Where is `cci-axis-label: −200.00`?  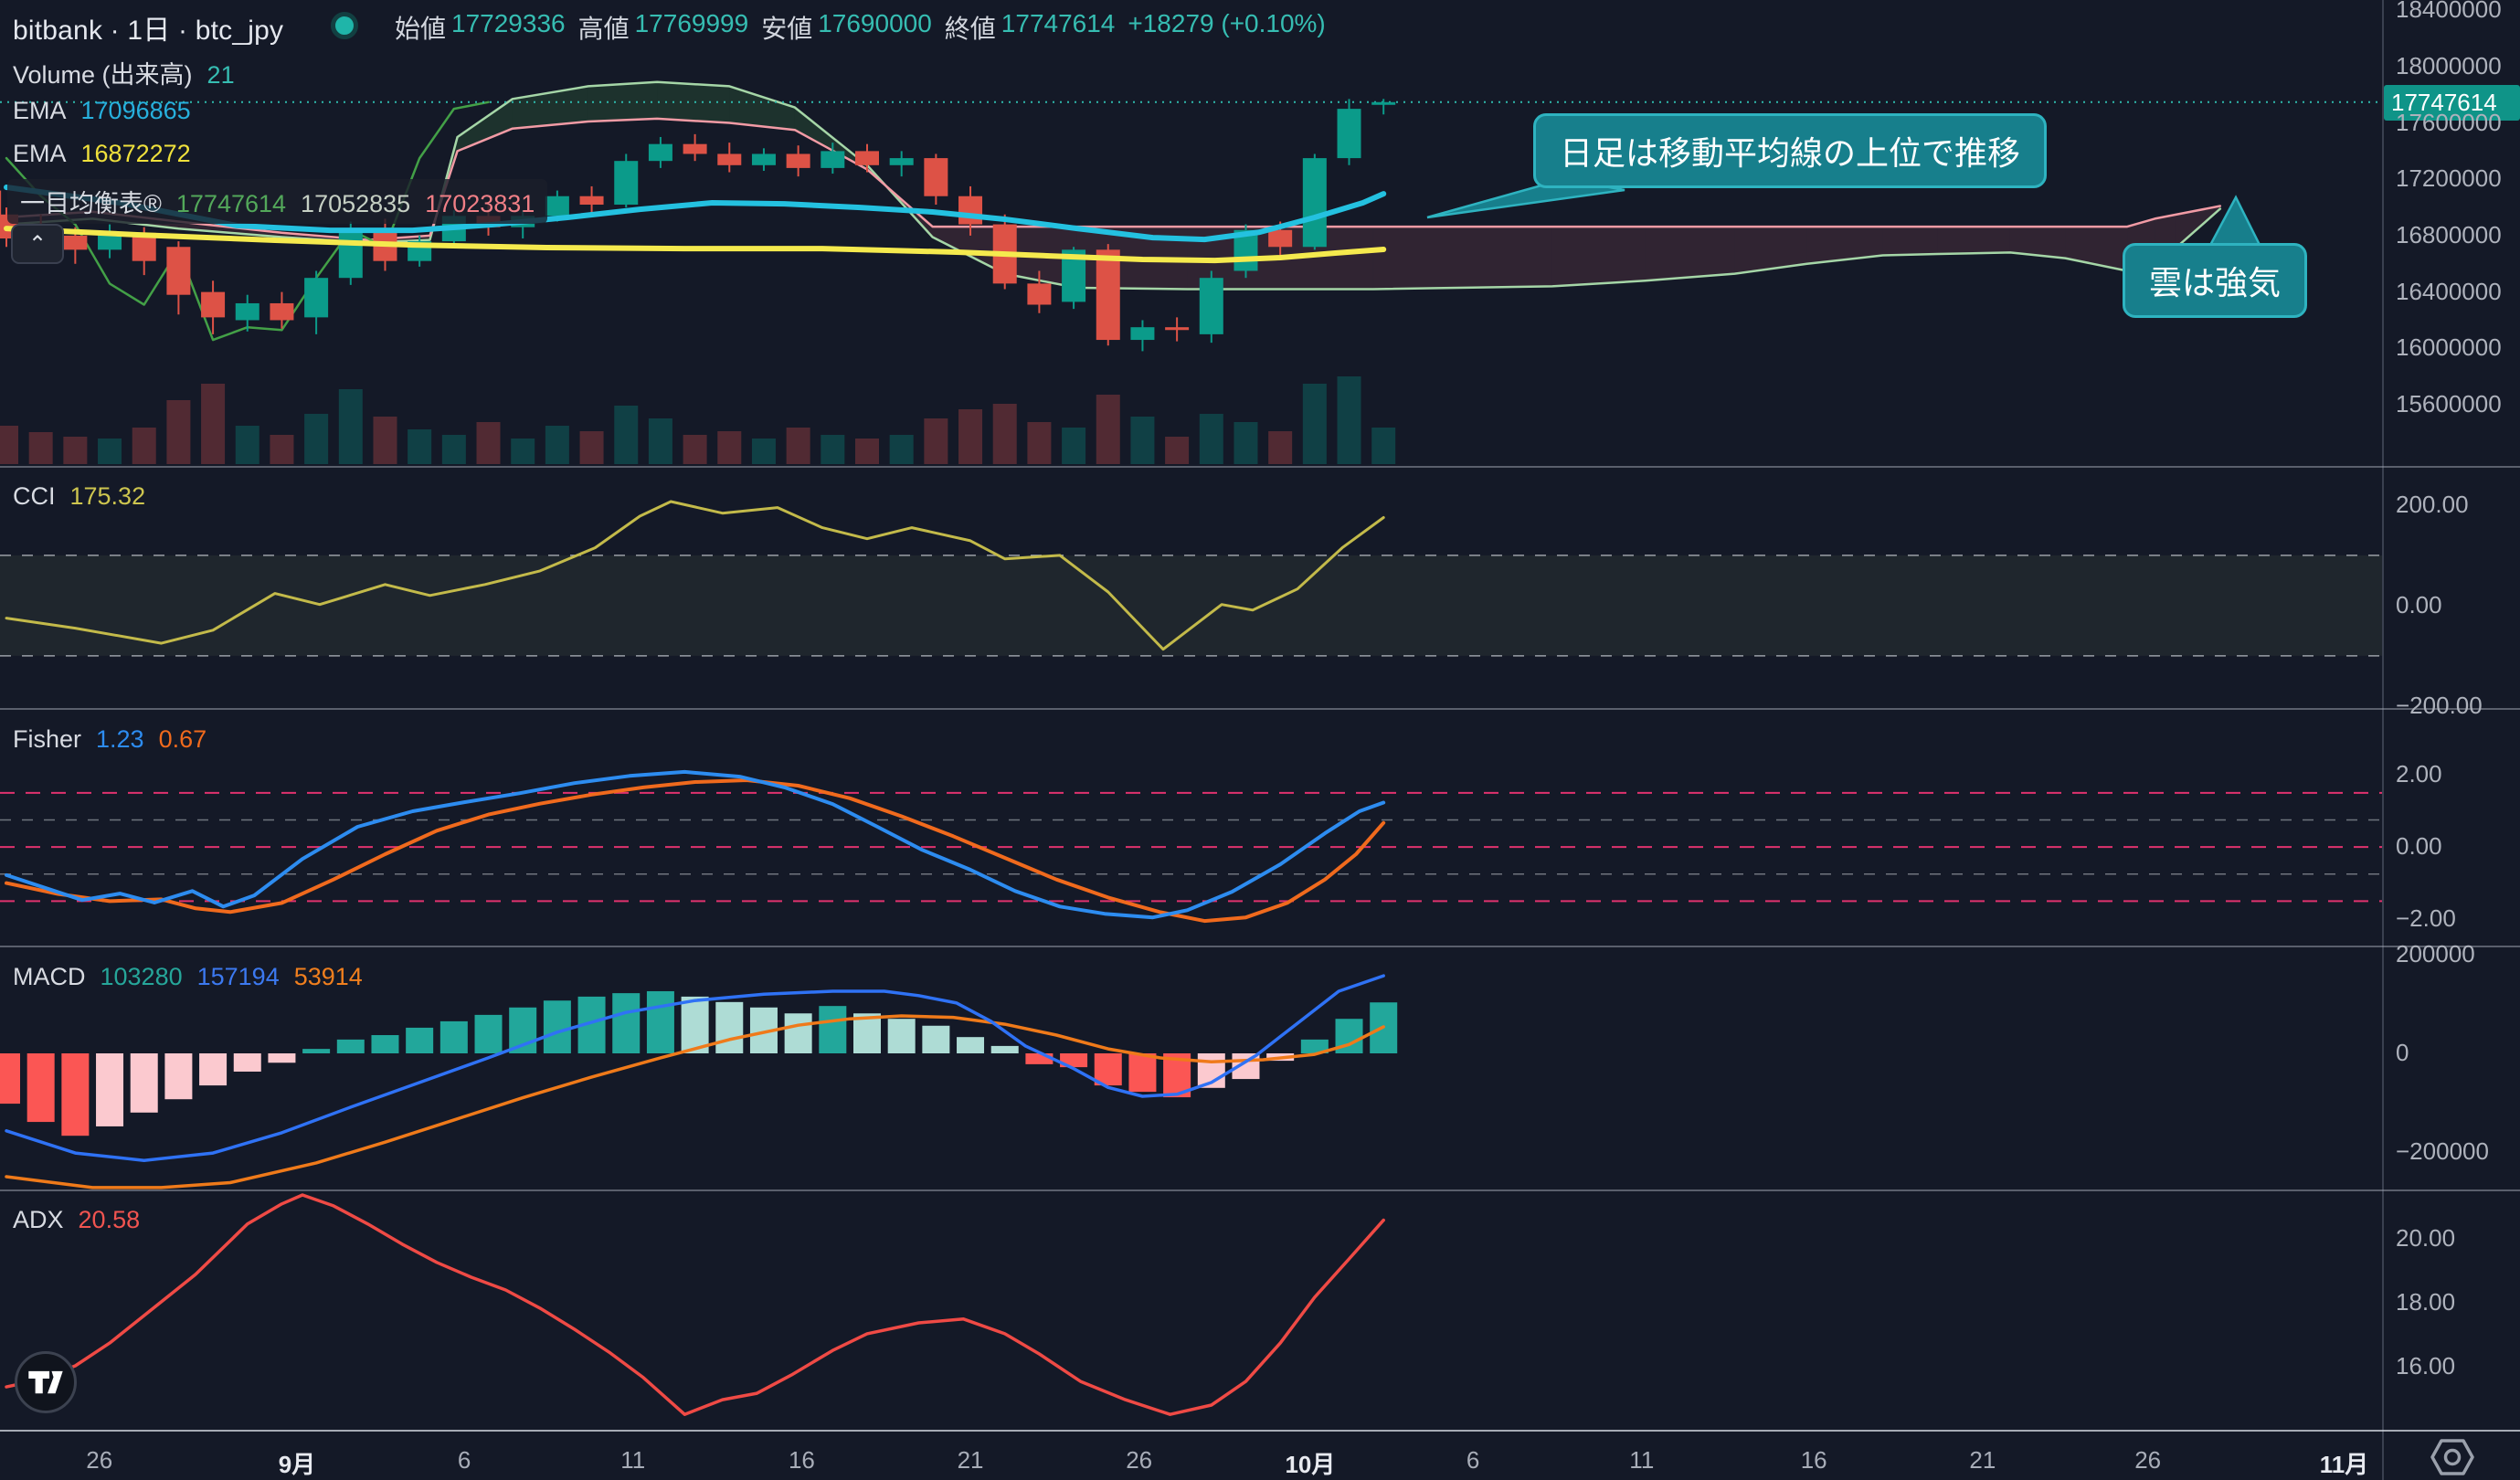 cci-axis-label: −200.00 is located at coordinates (2439, 705).